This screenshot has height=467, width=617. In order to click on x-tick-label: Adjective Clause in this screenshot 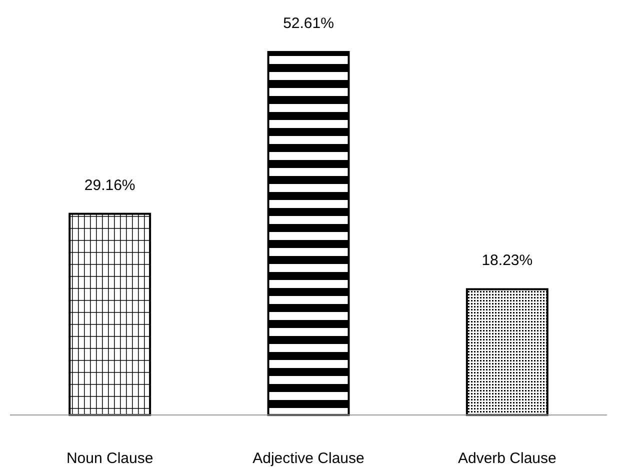, I will do `click(308, 458)`.